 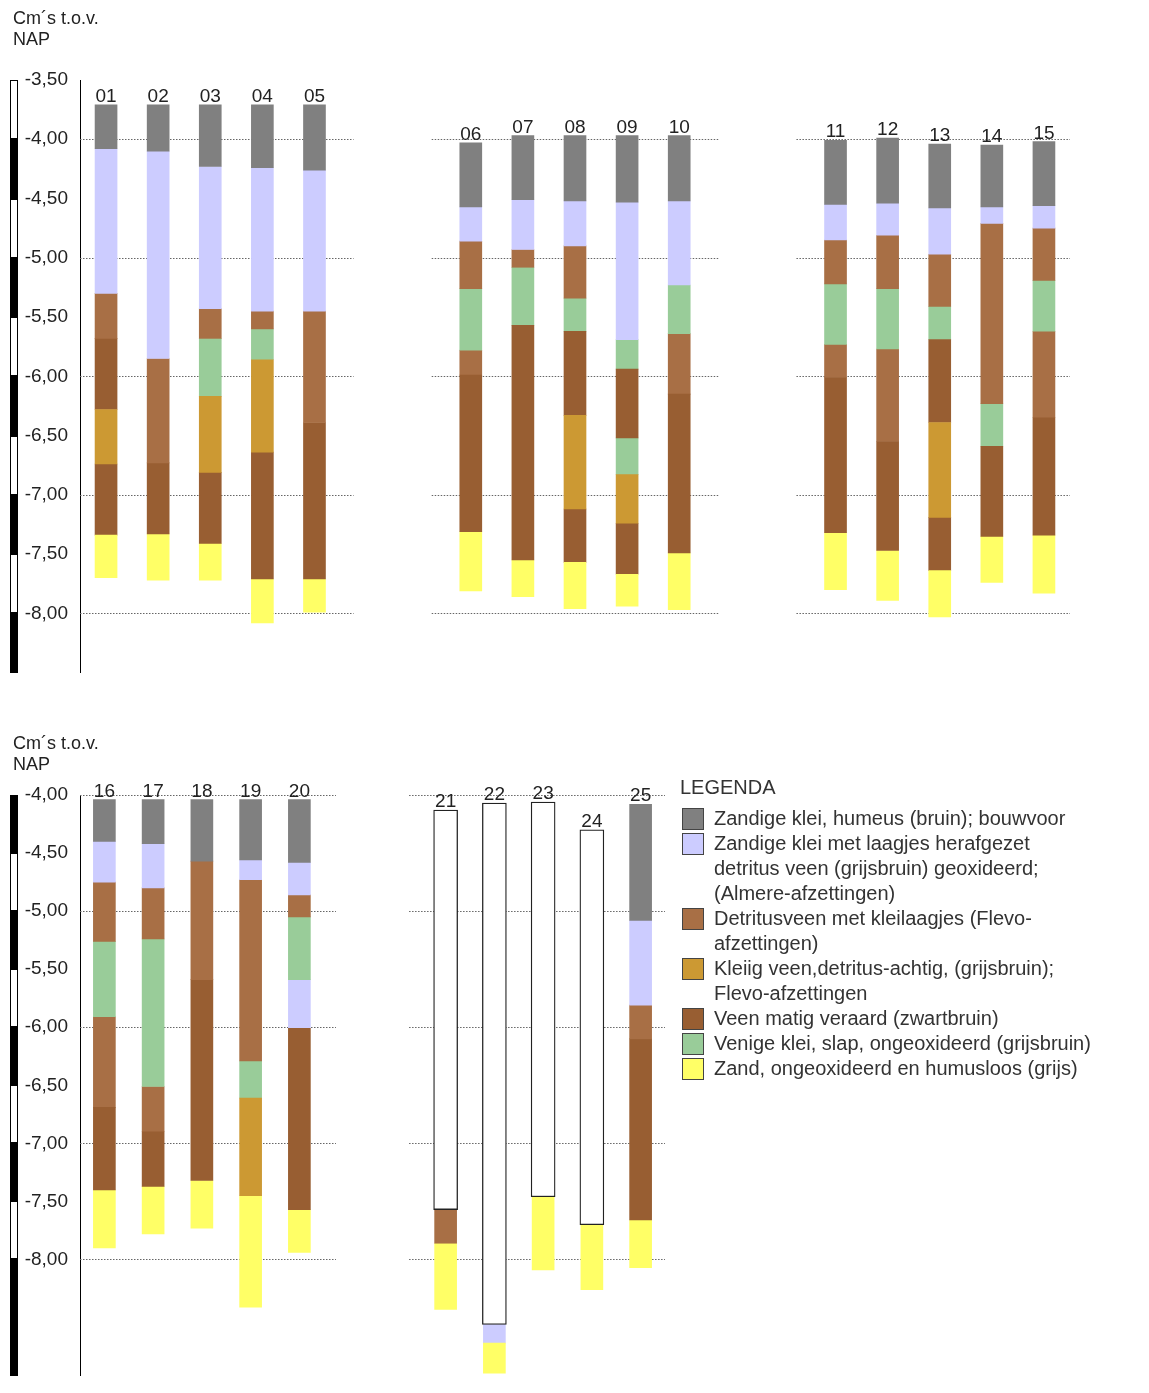 What do you see at coordinates (46, 794) in the screenshot?
I see `y-tick-label: -4,00` at bounding box center [46, 794].